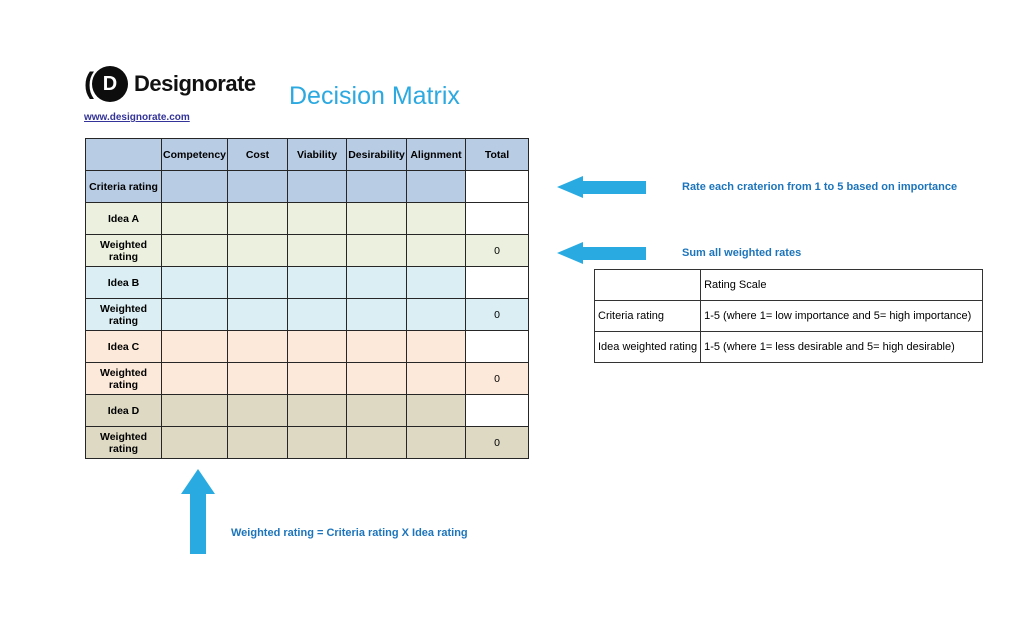 This screenshot has height=629, width=1024. I want to click on column-header-desirability: Desirability, so click(377, 154).